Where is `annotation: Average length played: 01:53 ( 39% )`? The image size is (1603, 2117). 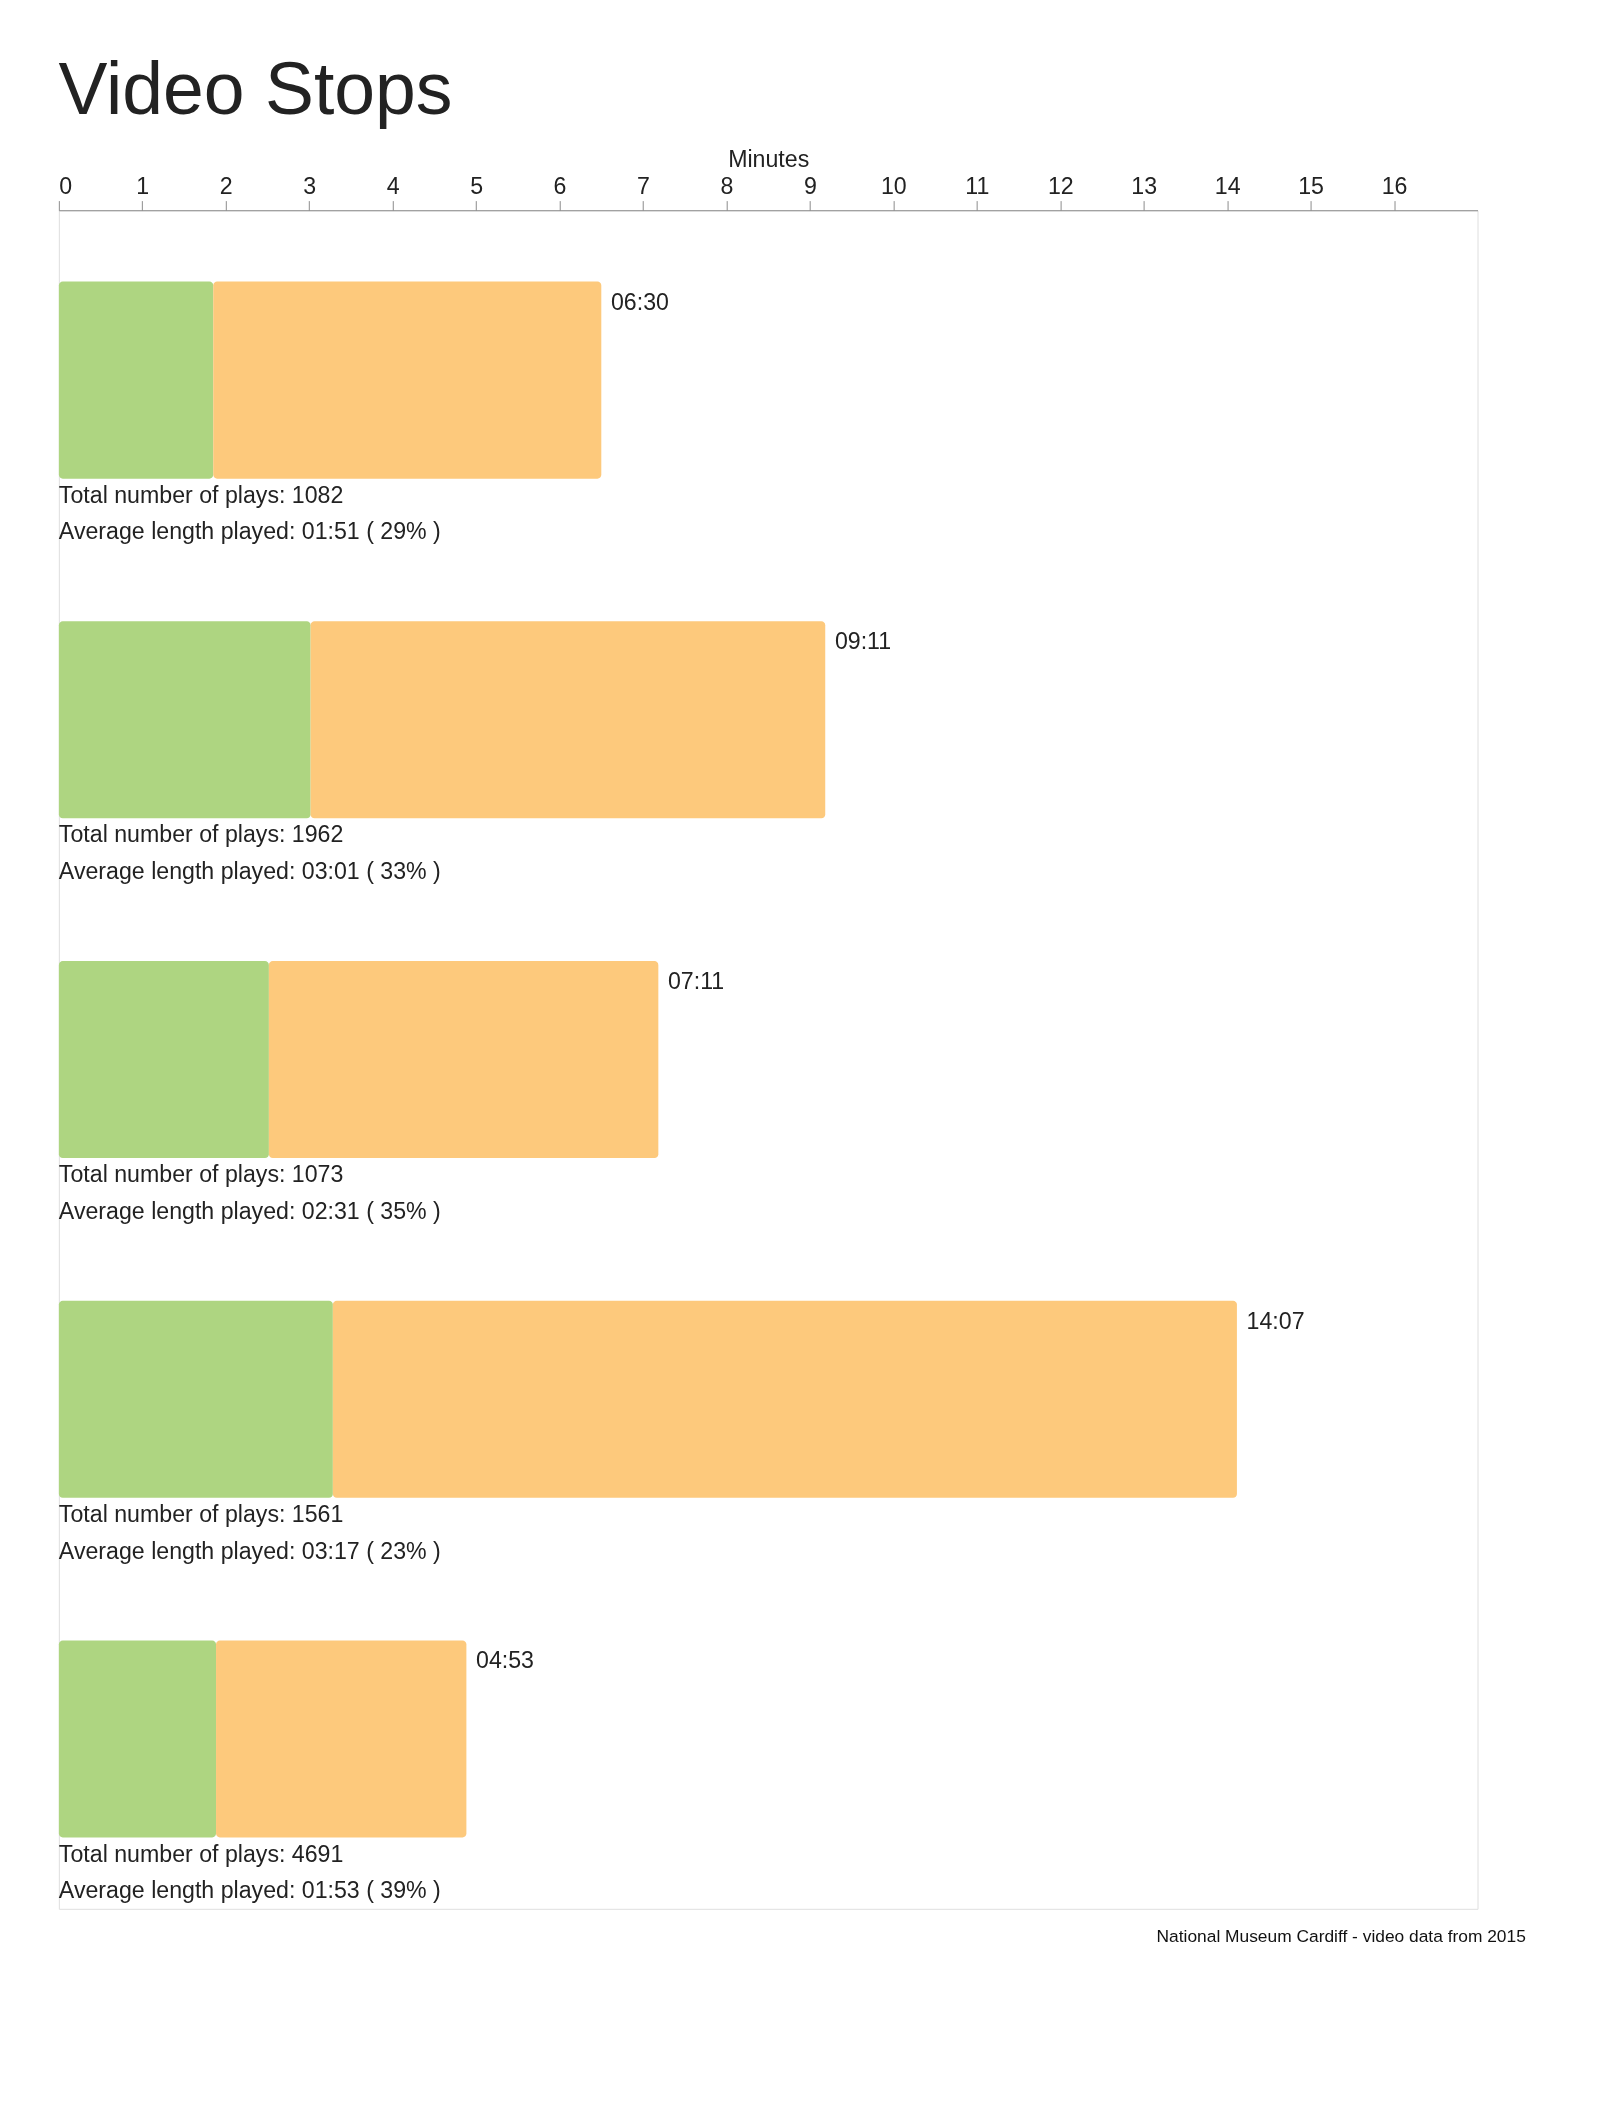
annotation: Average length played: 01:53 ( 39% ) is located at coordinates (249, 1890).